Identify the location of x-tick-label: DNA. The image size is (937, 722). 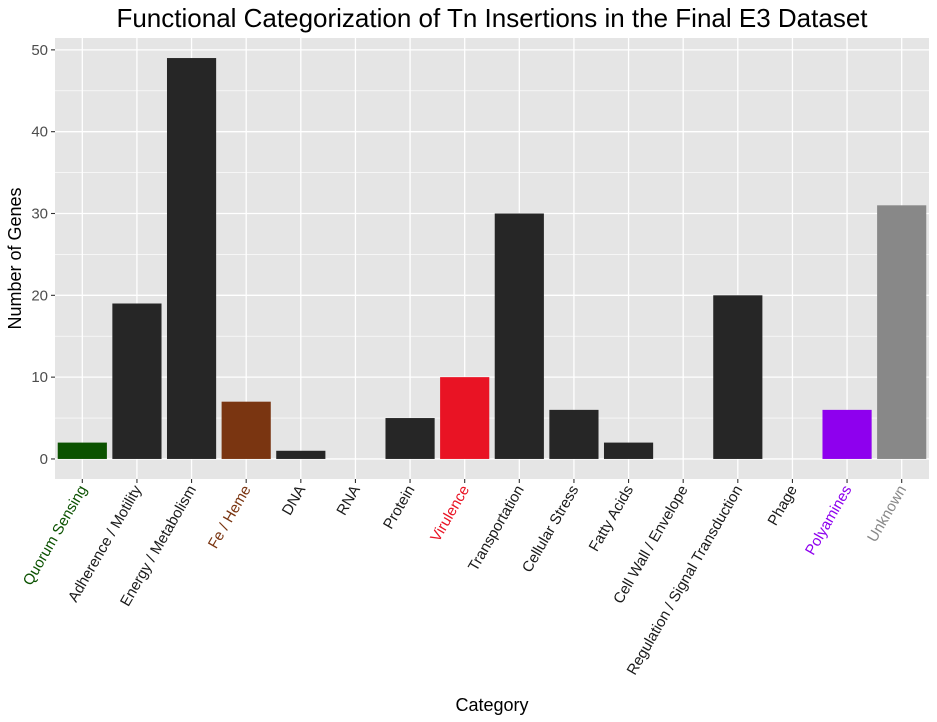
(294, 501).